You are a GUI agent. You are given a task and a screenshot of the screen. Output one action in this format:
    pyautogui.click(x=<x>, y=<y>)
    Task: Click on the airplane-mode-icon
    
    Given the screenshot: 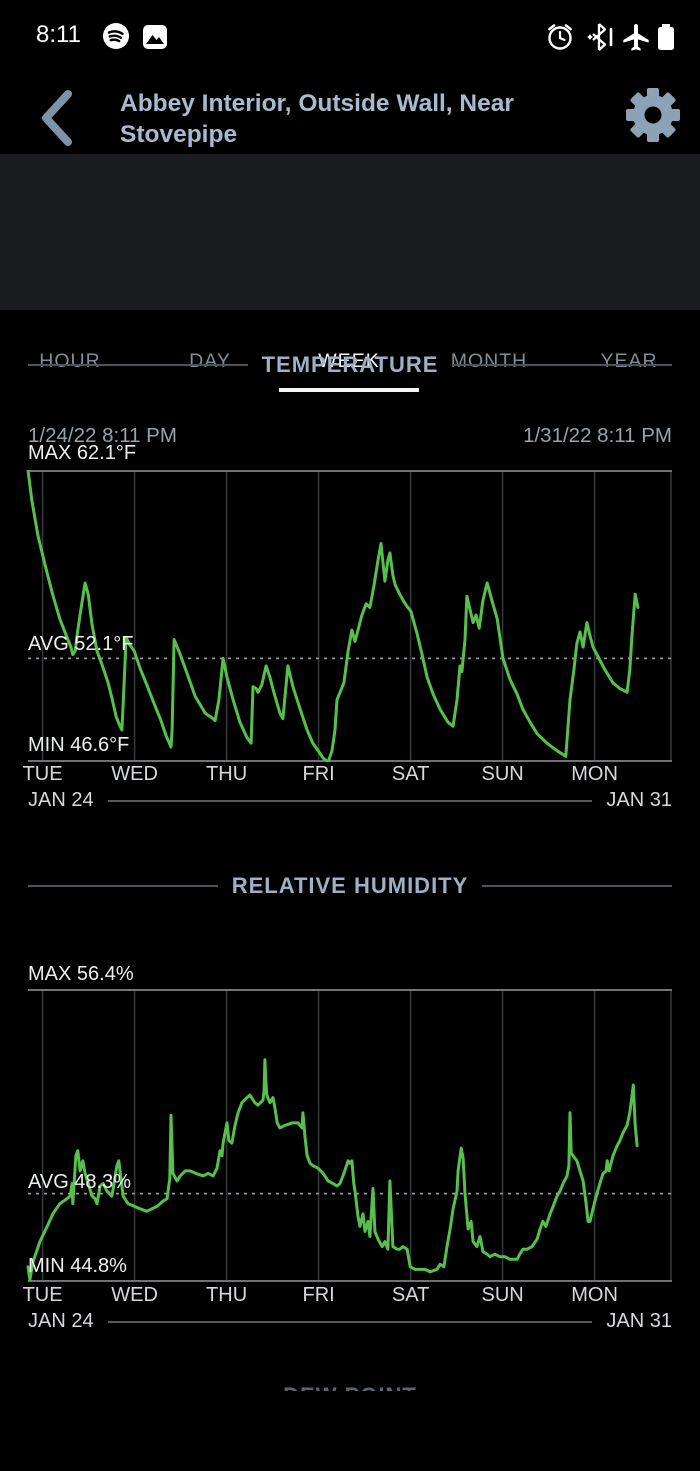 What is the action you would take?
    pyautogui.click(x=636, y=37)
    